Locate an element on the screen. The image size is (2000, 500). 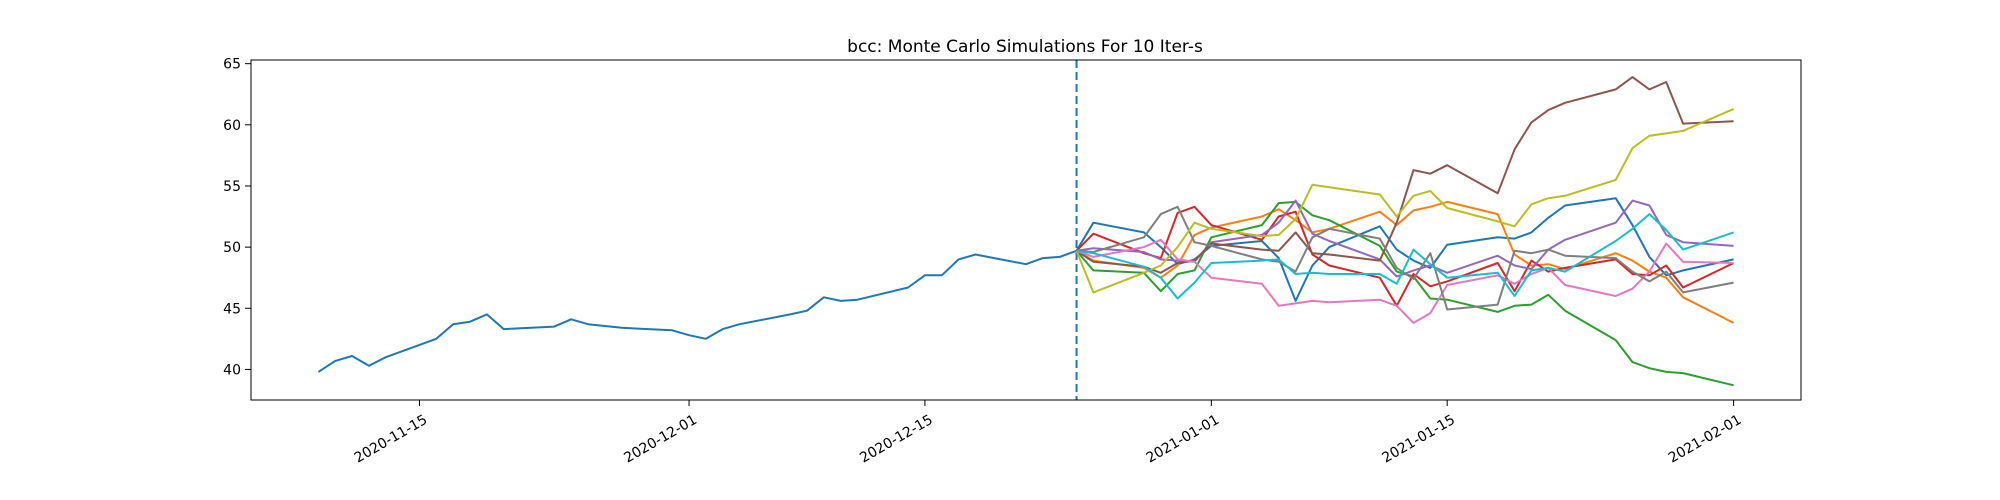
x-tick-label: 2021-01-15 is located at coordinates (1419, 439).